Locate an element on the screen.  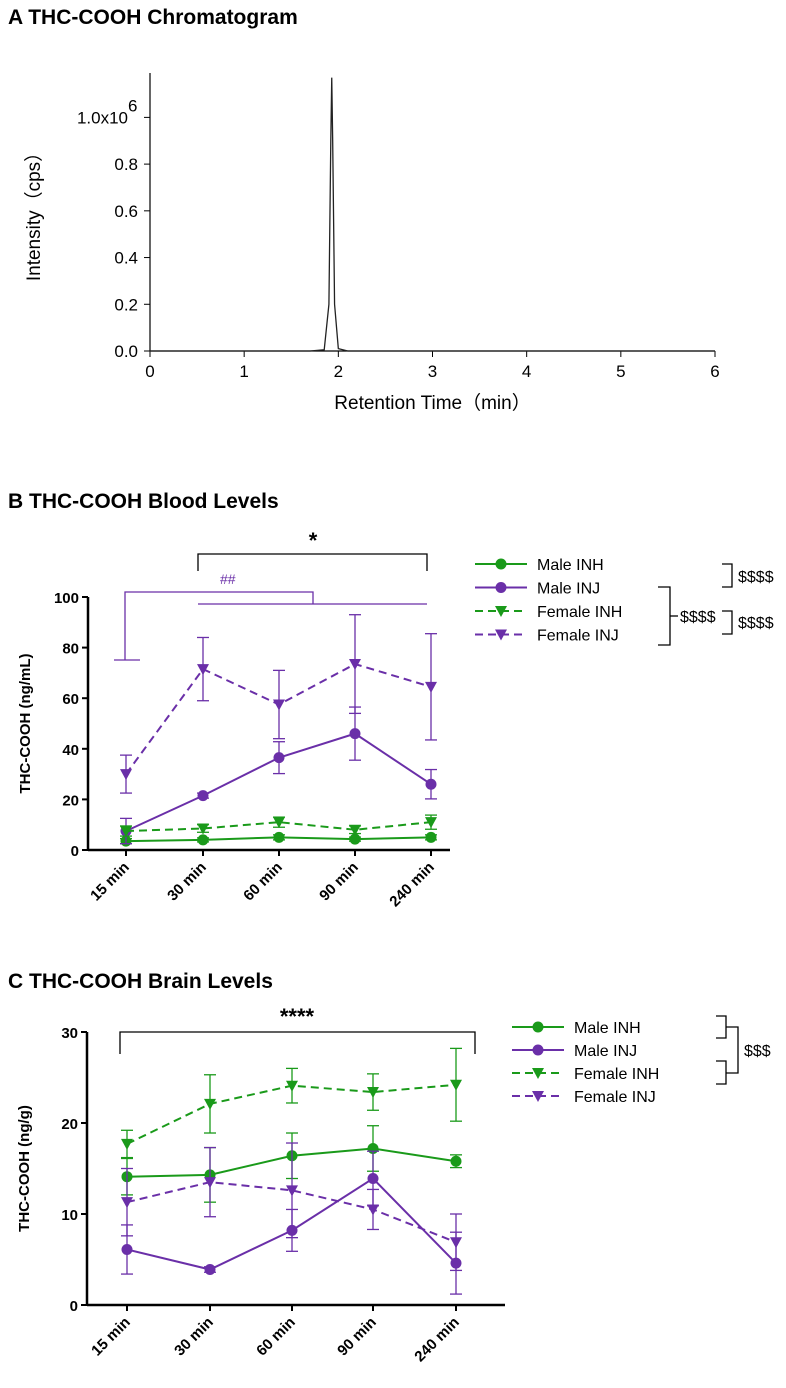
y-tick-label: 0.6 is located at coordinates (126, 211).